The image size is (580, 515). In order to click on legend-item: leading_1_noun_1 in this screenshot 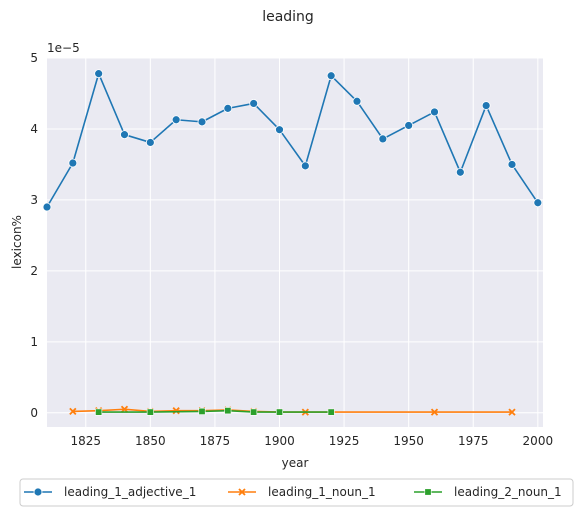, I will do `click(302, 492)`.